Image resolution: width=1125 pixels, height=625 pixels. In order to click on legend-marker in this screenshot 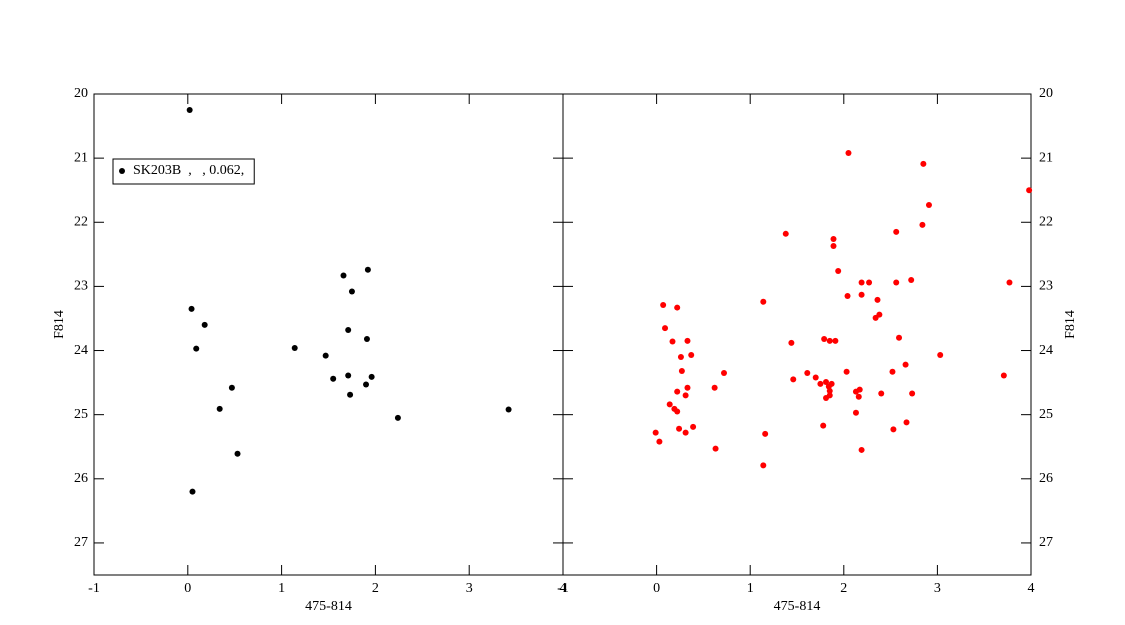, I will do `click(122, 171)`.